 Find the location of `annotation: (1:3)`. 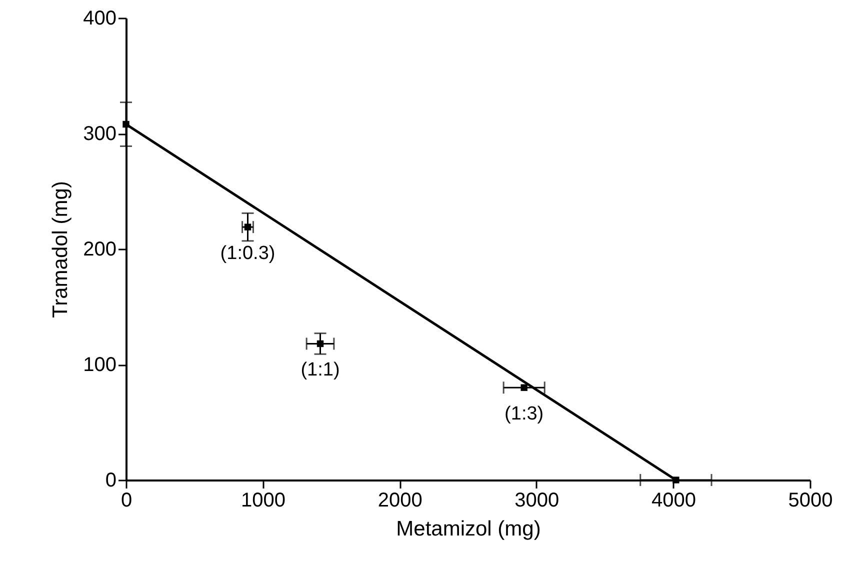

annotation: (1:3) is located at coordinates (524, 414).